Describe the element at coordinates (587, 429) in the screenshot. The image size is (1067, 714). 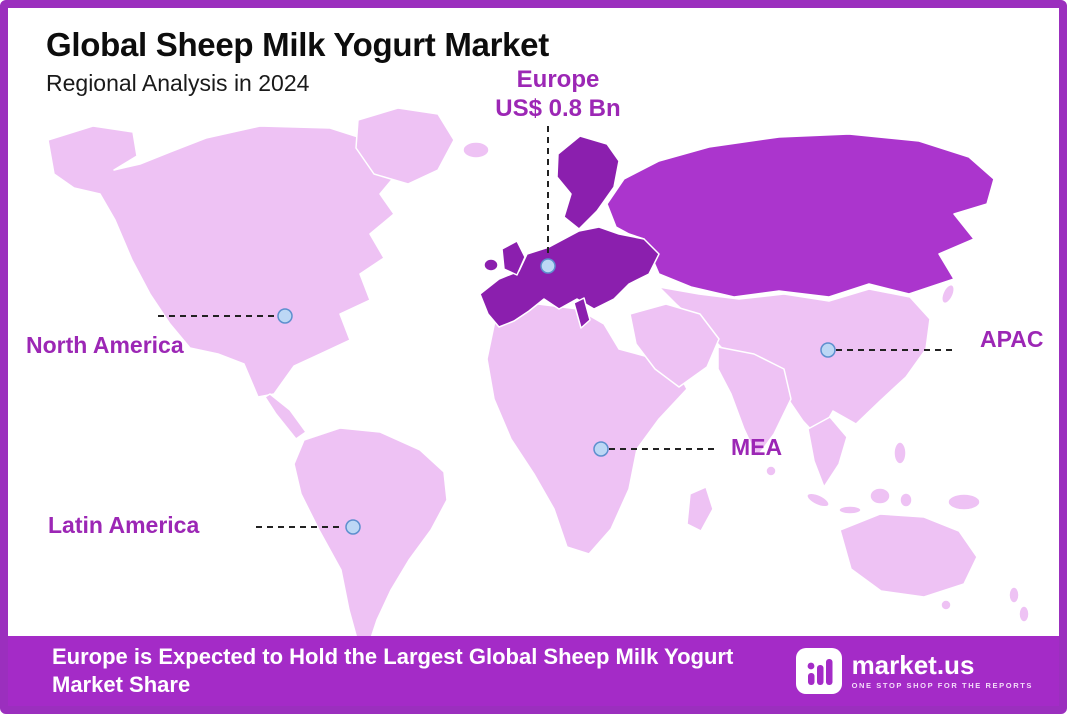
I see `continent-africa` at that location.